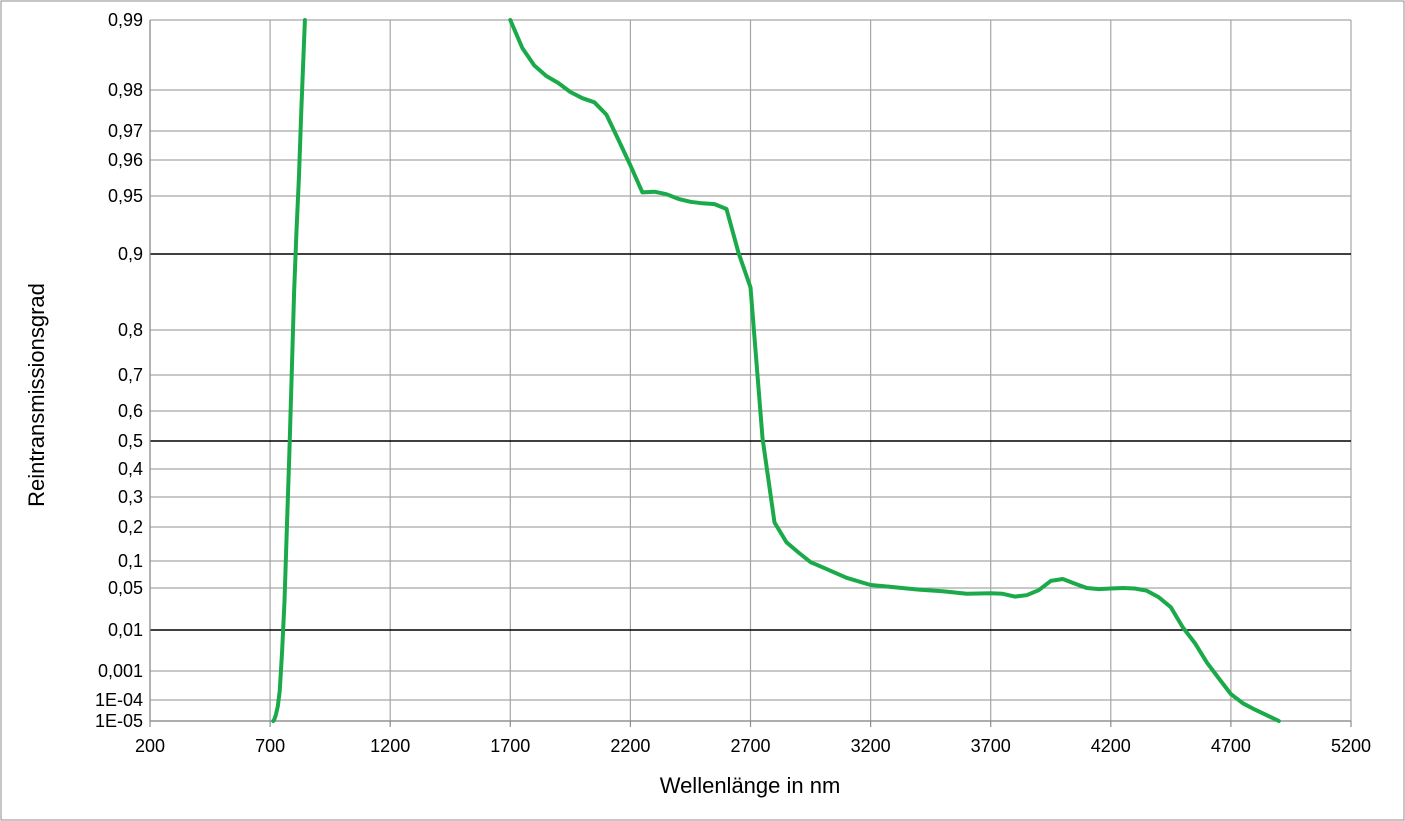 The image size is (1405, 821). Describe the element at coordinates (289, 370) in the screenshot. I see `series-line` at that location.